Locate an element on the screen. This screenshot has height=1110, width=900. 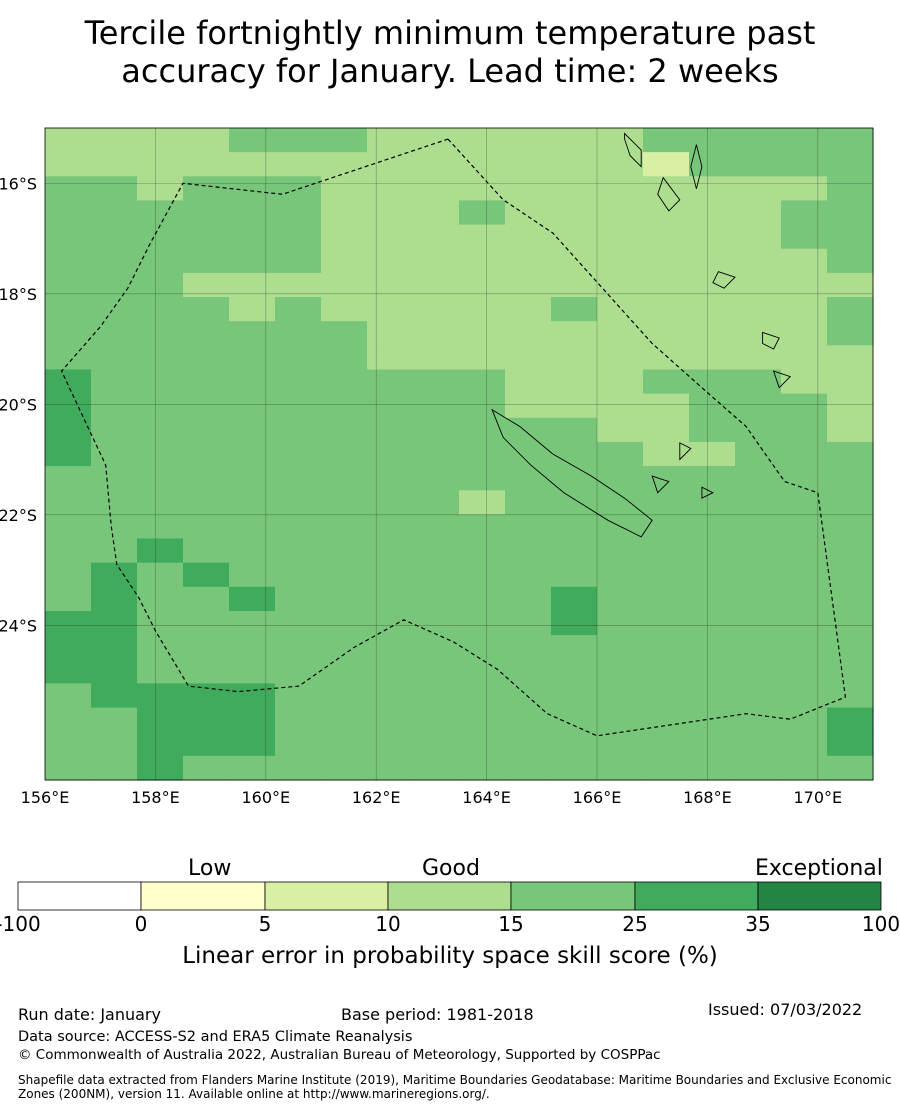
colorbar-tick: -100 is located at coordinates (20, 924).